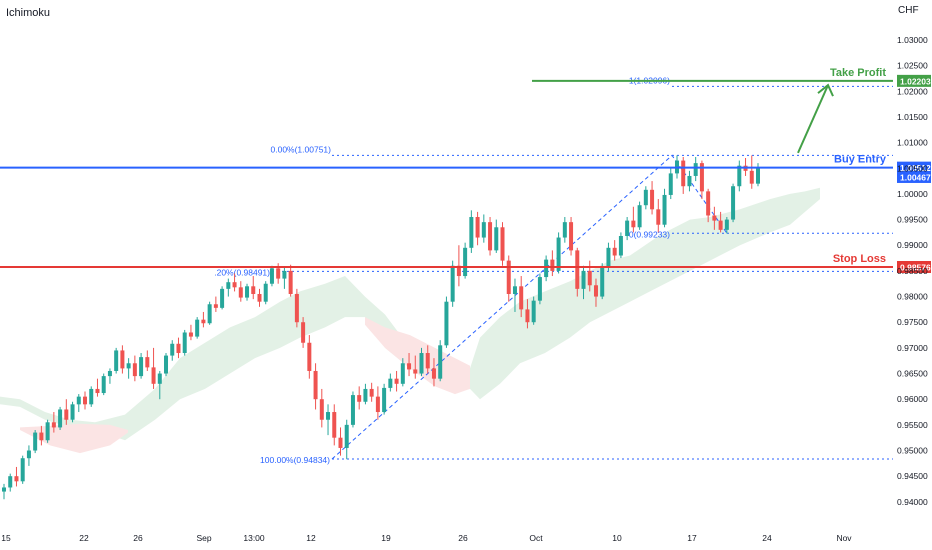 The image size is (932, 550). What do you see at coordinates (915, 81) in the screenshot?
I see `price-badge-text: 1.02203` at bounding box center [915, 81].